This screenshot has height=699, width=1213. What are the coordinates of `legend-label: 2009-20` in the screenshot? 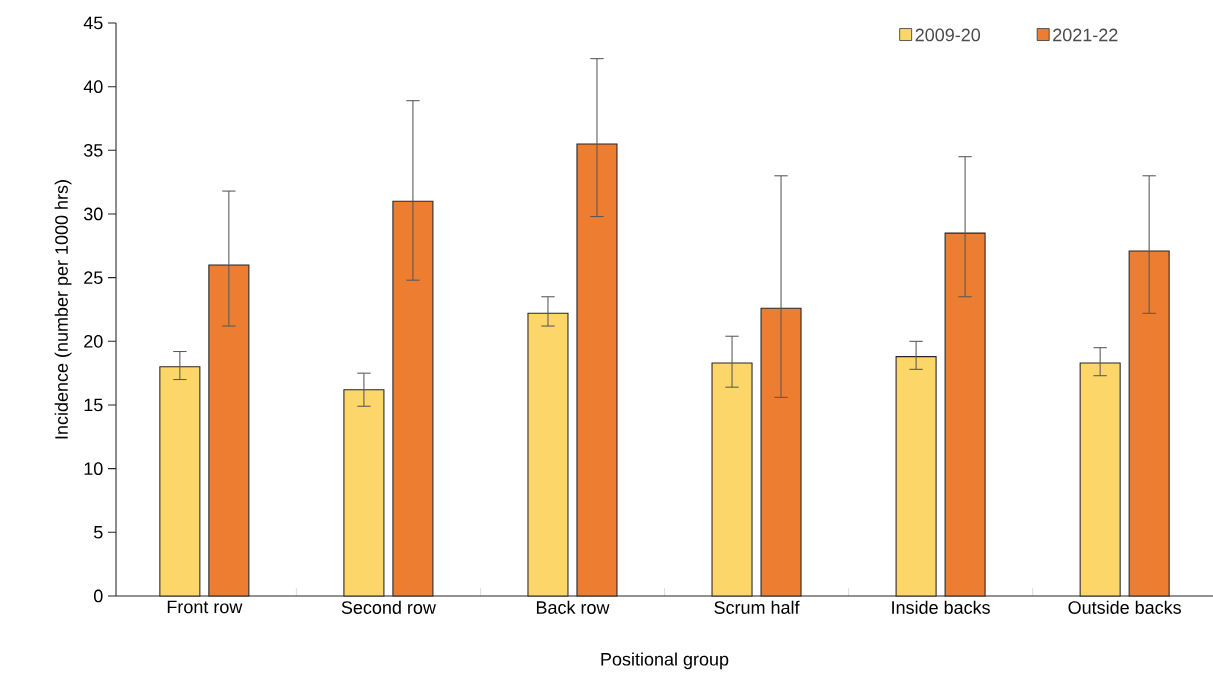 It's located at (948, 35).